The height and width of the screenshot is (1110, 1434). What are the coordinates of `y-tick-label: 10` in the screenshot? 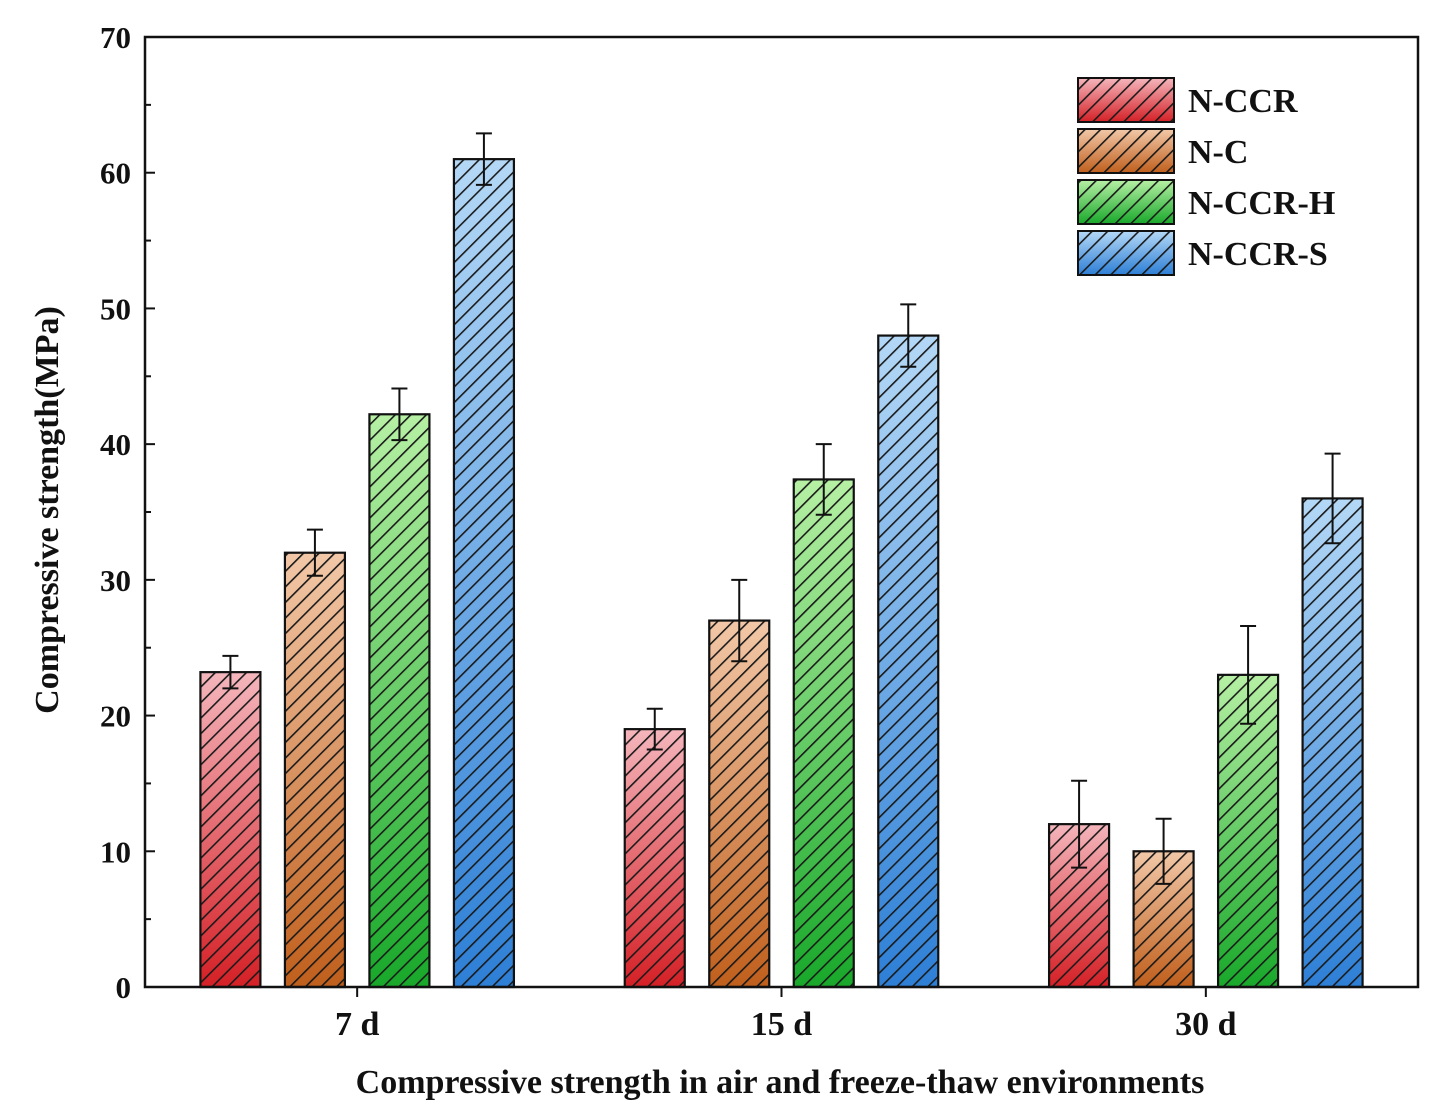 It's located at (115, 851).